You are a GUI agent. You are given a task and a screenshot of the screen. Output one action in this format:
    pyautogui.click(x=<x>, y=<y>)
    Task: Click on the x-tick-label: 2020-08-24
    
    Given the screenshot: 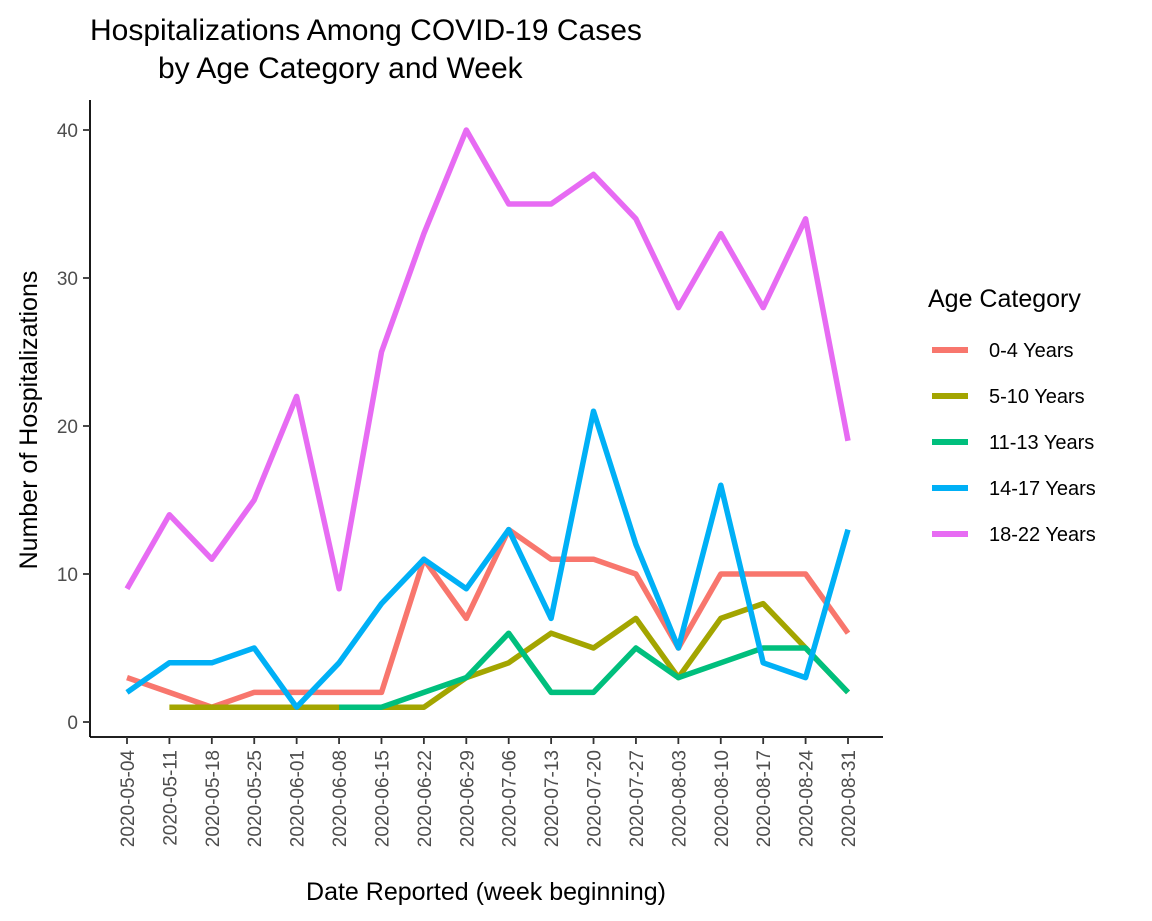 What is the action you would take?
    pyautogui.click(x=807, y=799)
    